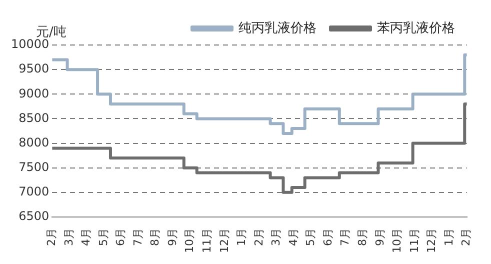 The width and height of the screenshot is (491, 264). What do you see at coordinates (34, 69) in the screenshot?
I see `y-tick-label: 9500` at bounding box center [34, 69].